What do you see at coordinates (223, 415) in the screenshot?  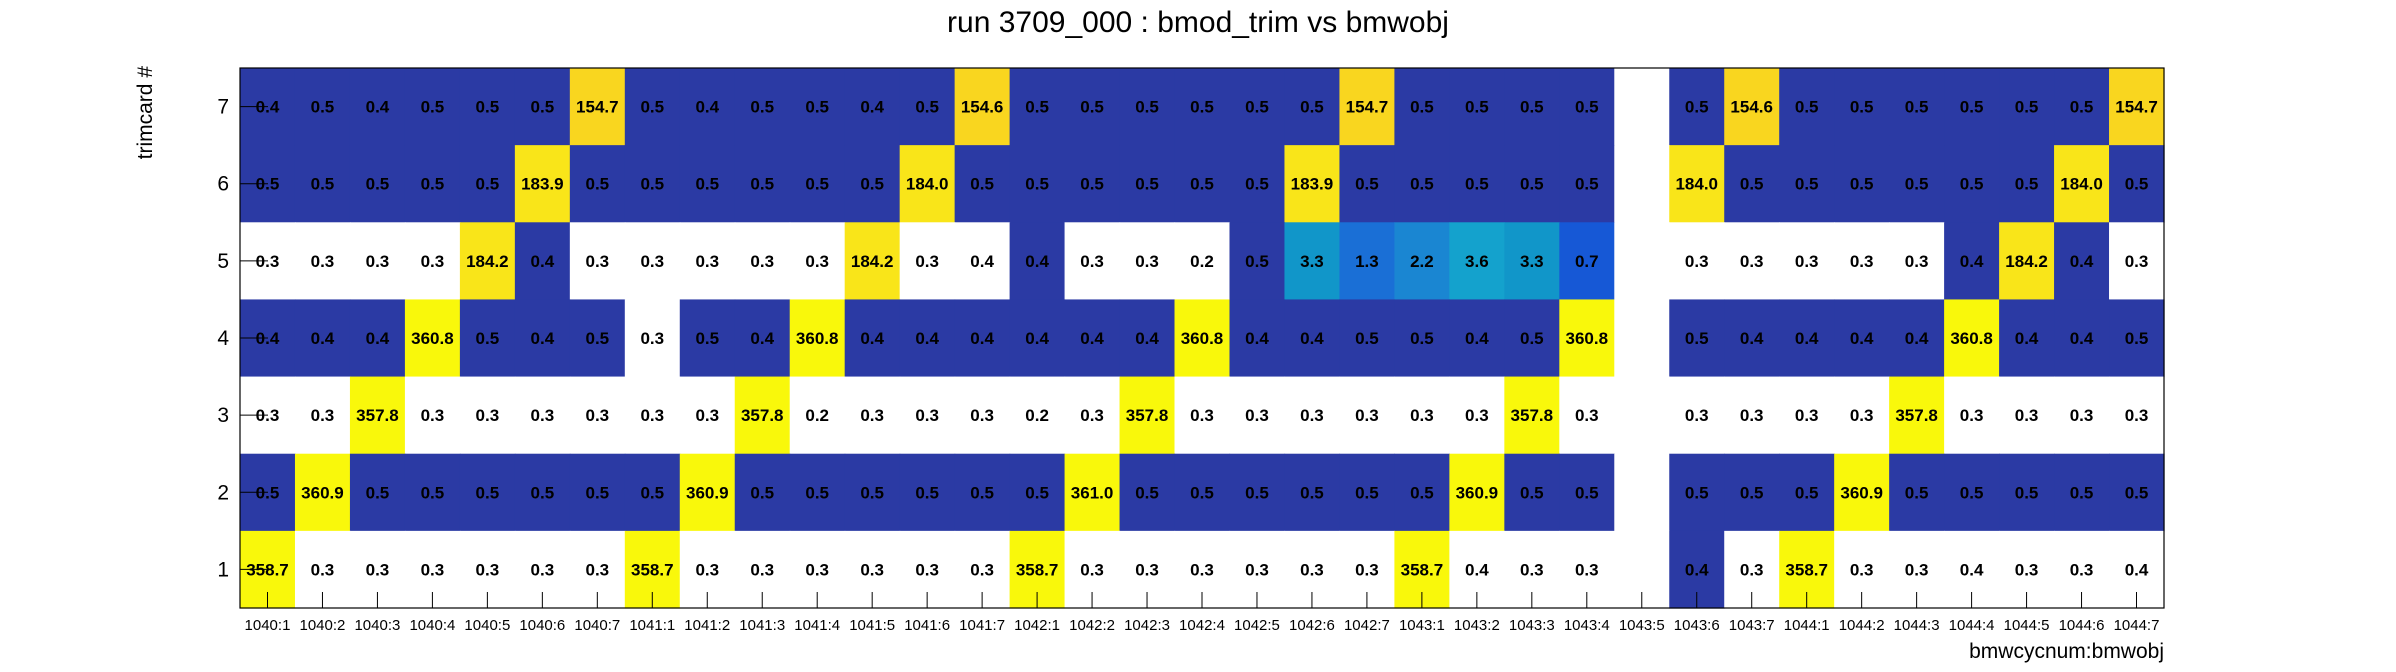 I see `y-tick-label: 3` at bounding box center [223, 415].